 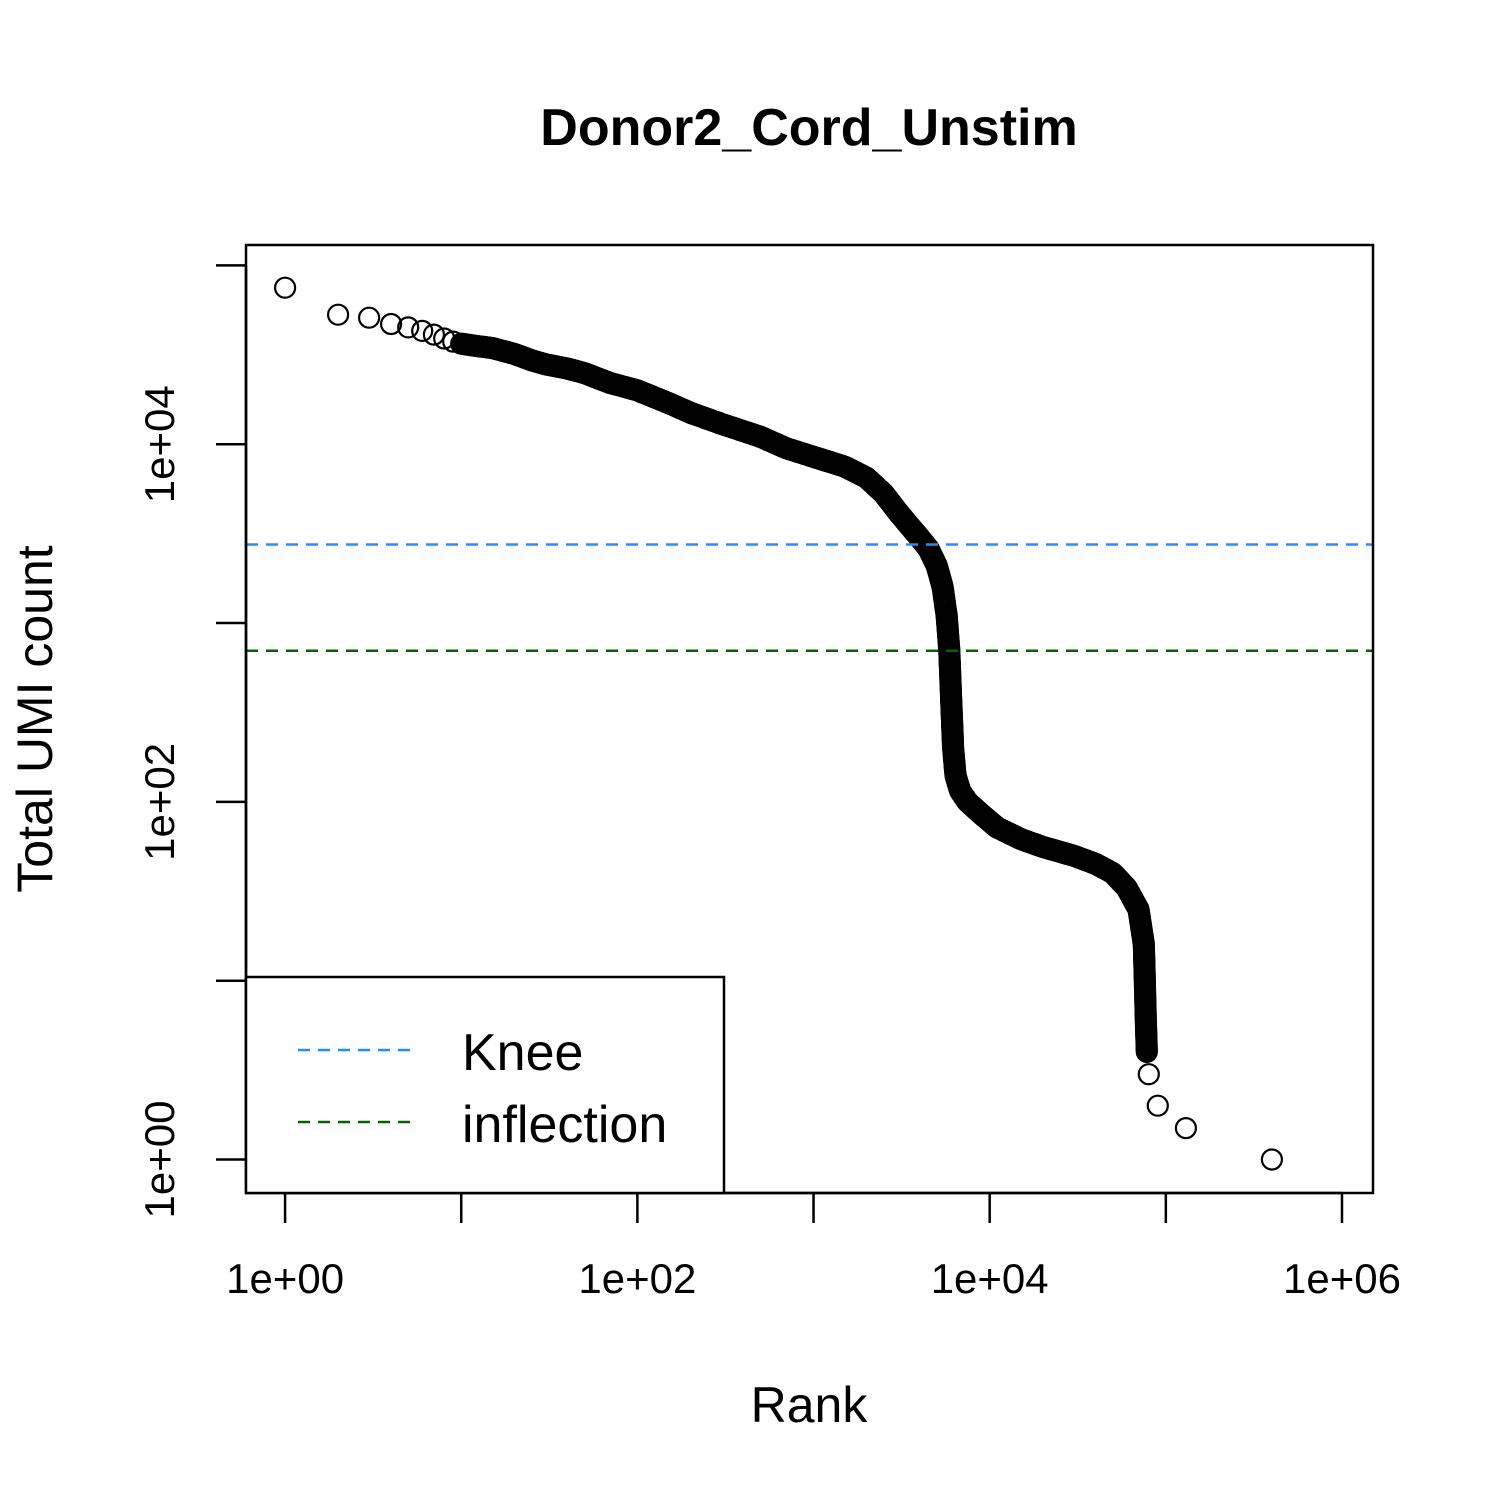 I want to click on x-axis: 1e+00 1e+02 1e+04 1e+06, so click(x=813, y=1246).